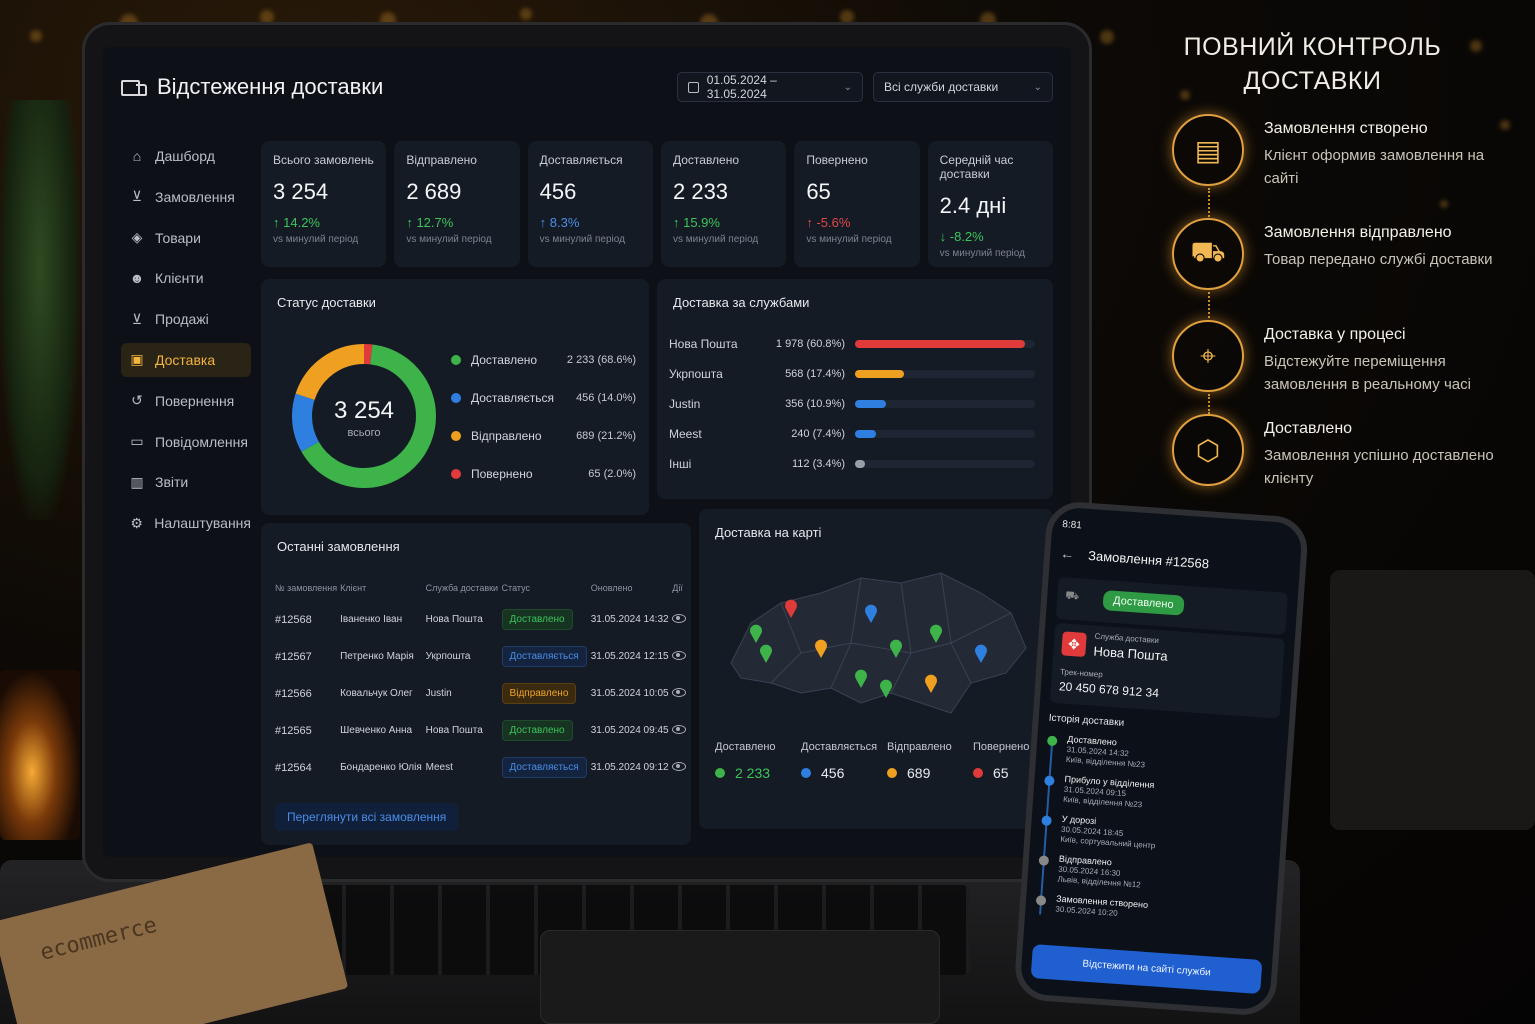 The height and width of the screenshot is (1024, 1535). Describe the element at coordinates (449, 239) in the screenshot. I see `kpi-subtext: vs минулий період` at that location.